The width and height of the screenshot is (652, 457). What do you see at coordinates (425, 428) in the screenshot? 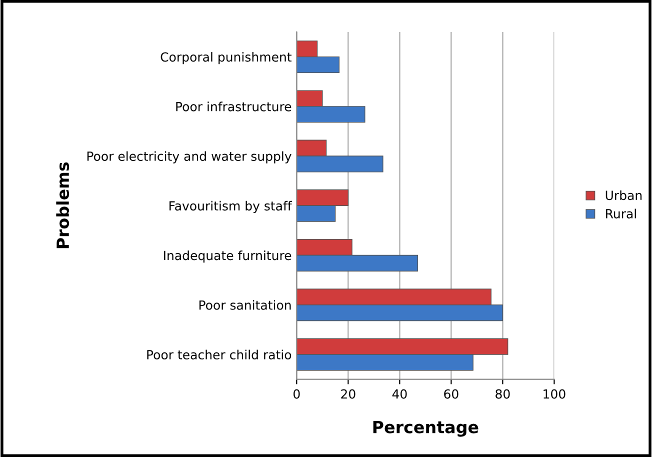
I see `x-axis-title: Percentage` at bounding box center [425, 428].